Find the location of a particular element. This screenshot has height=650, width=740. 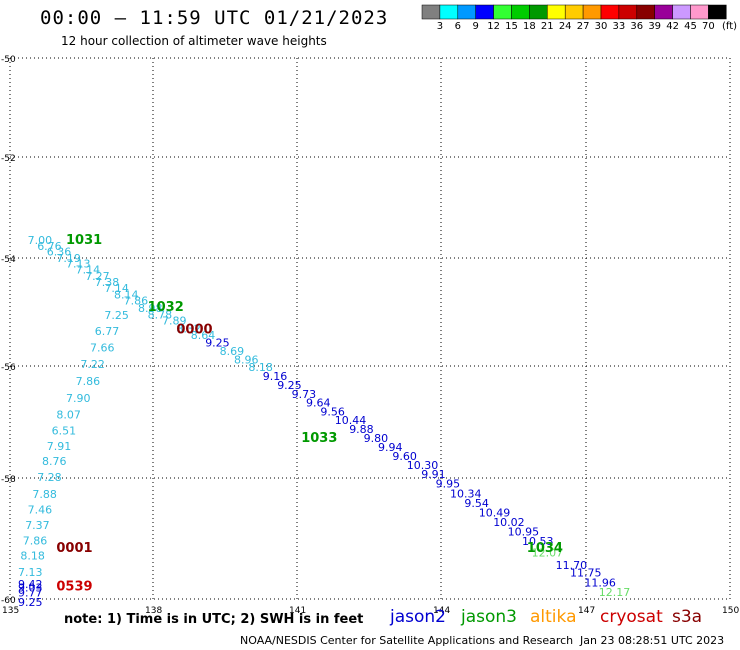

swh-value-label: 9.03 is located at coordinates (30, 588).